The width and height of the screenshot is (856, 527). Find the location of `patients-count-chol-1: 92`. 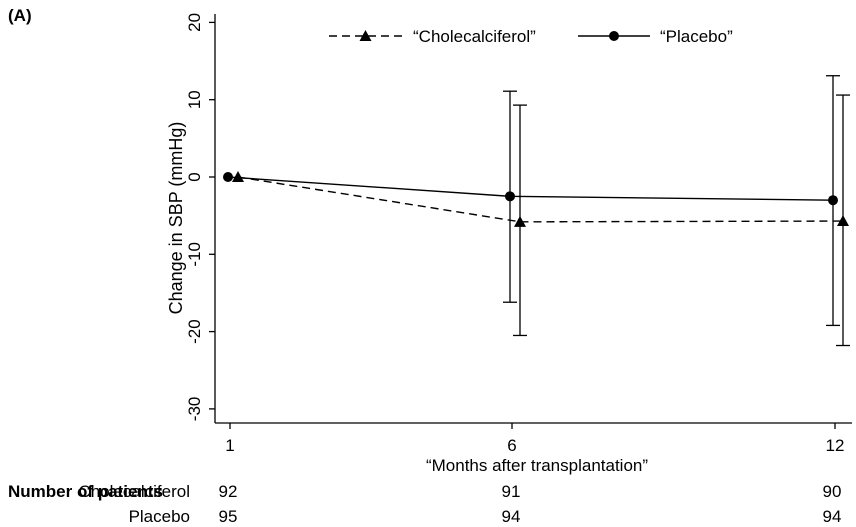

patients-count-chol-1: 92 is located at coordinates (228, 491).